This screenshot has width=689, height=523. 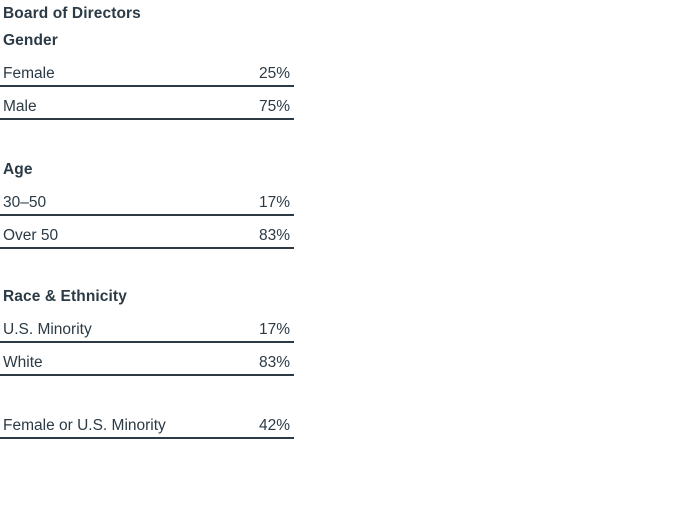 What do you see at coordinates (31, 235) in the screenshot?
I see `row-label: Over 50` at bounding box center [31, 235].